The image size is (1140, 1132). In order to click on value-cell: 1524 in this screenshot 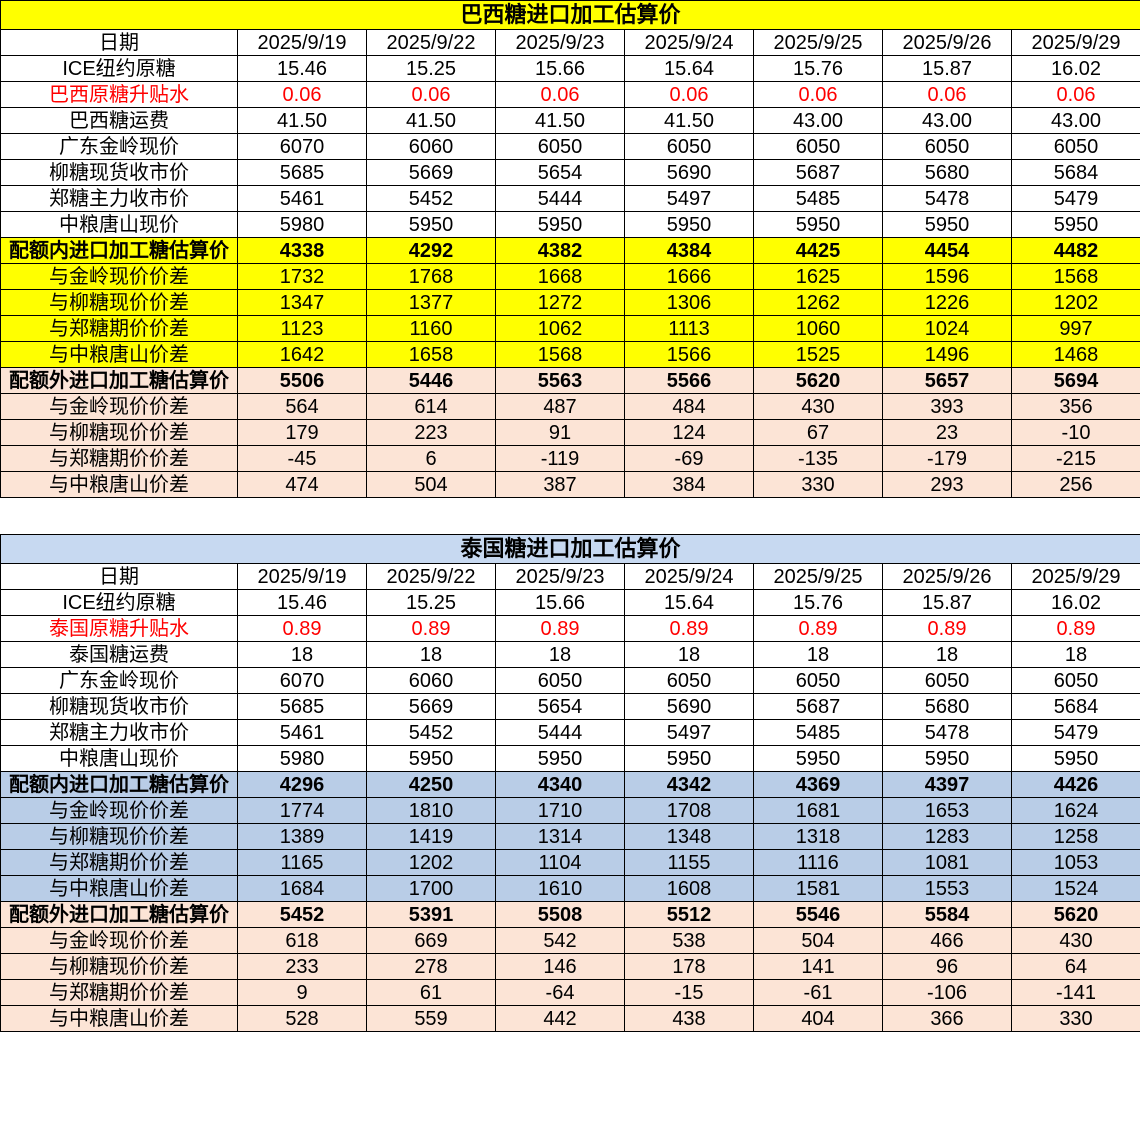, I will do `click(1075, 888)`.